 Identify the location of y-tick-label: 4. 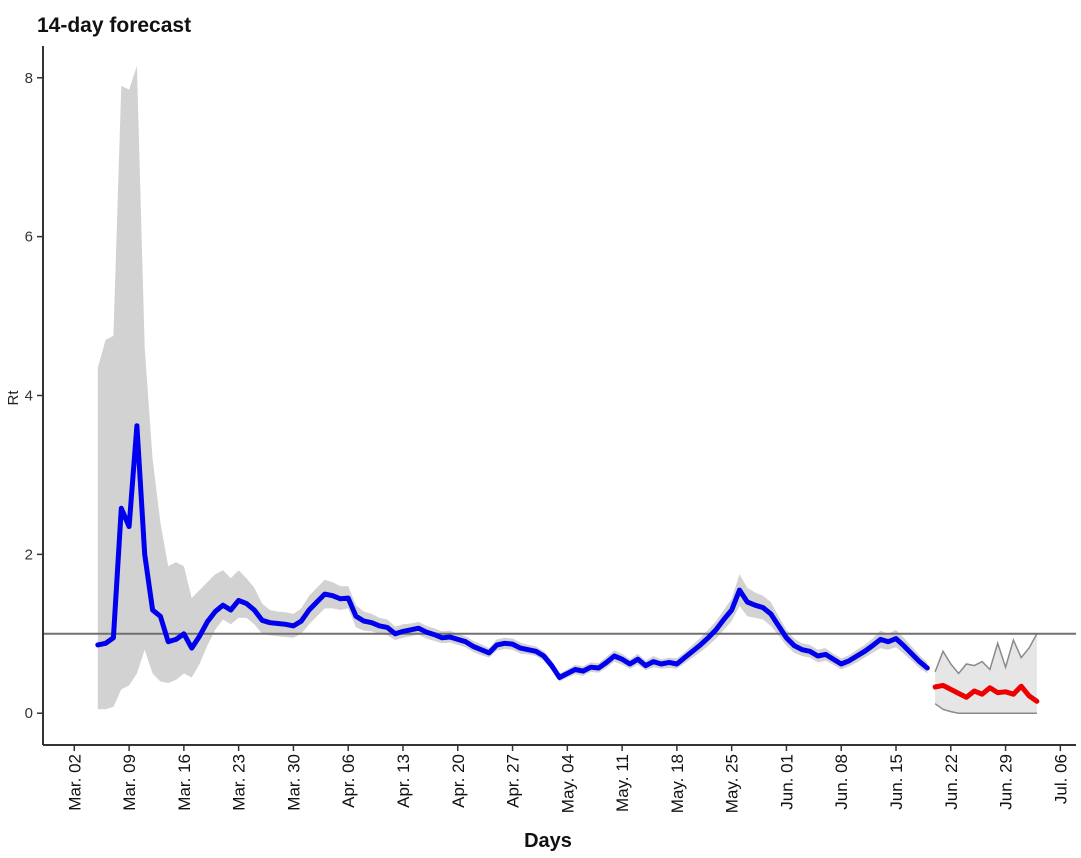
(29, 396).